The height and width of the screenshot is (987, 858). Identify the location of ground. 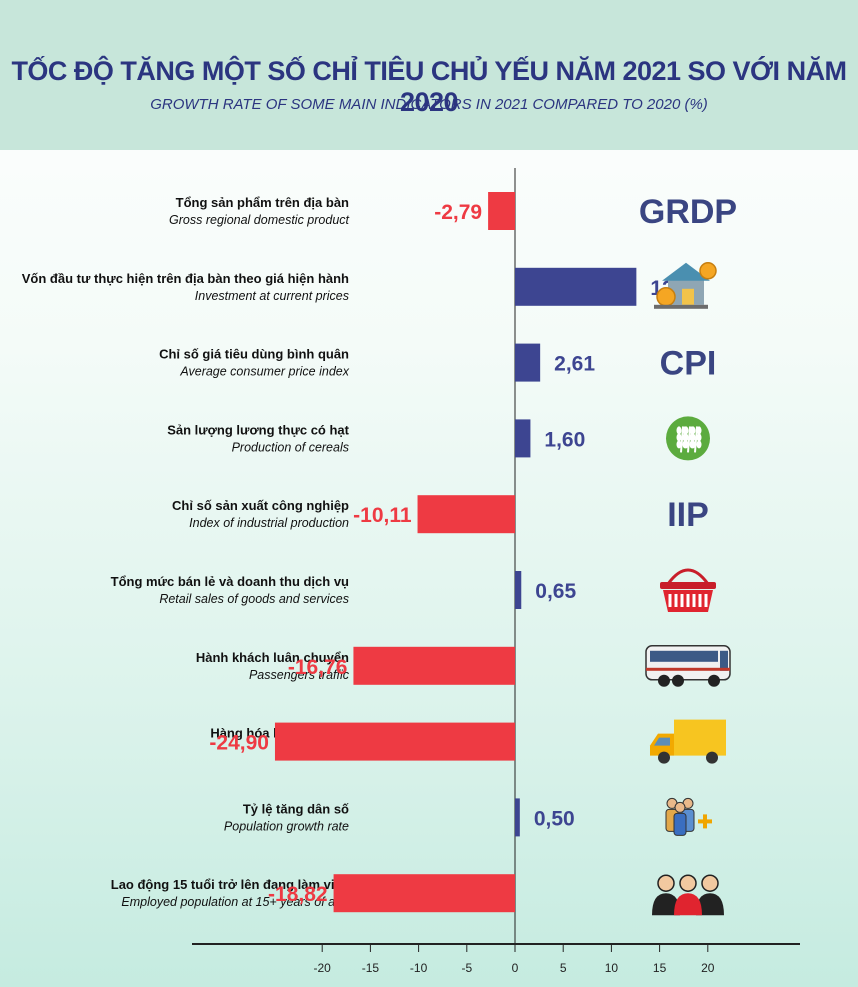
(681, 306).